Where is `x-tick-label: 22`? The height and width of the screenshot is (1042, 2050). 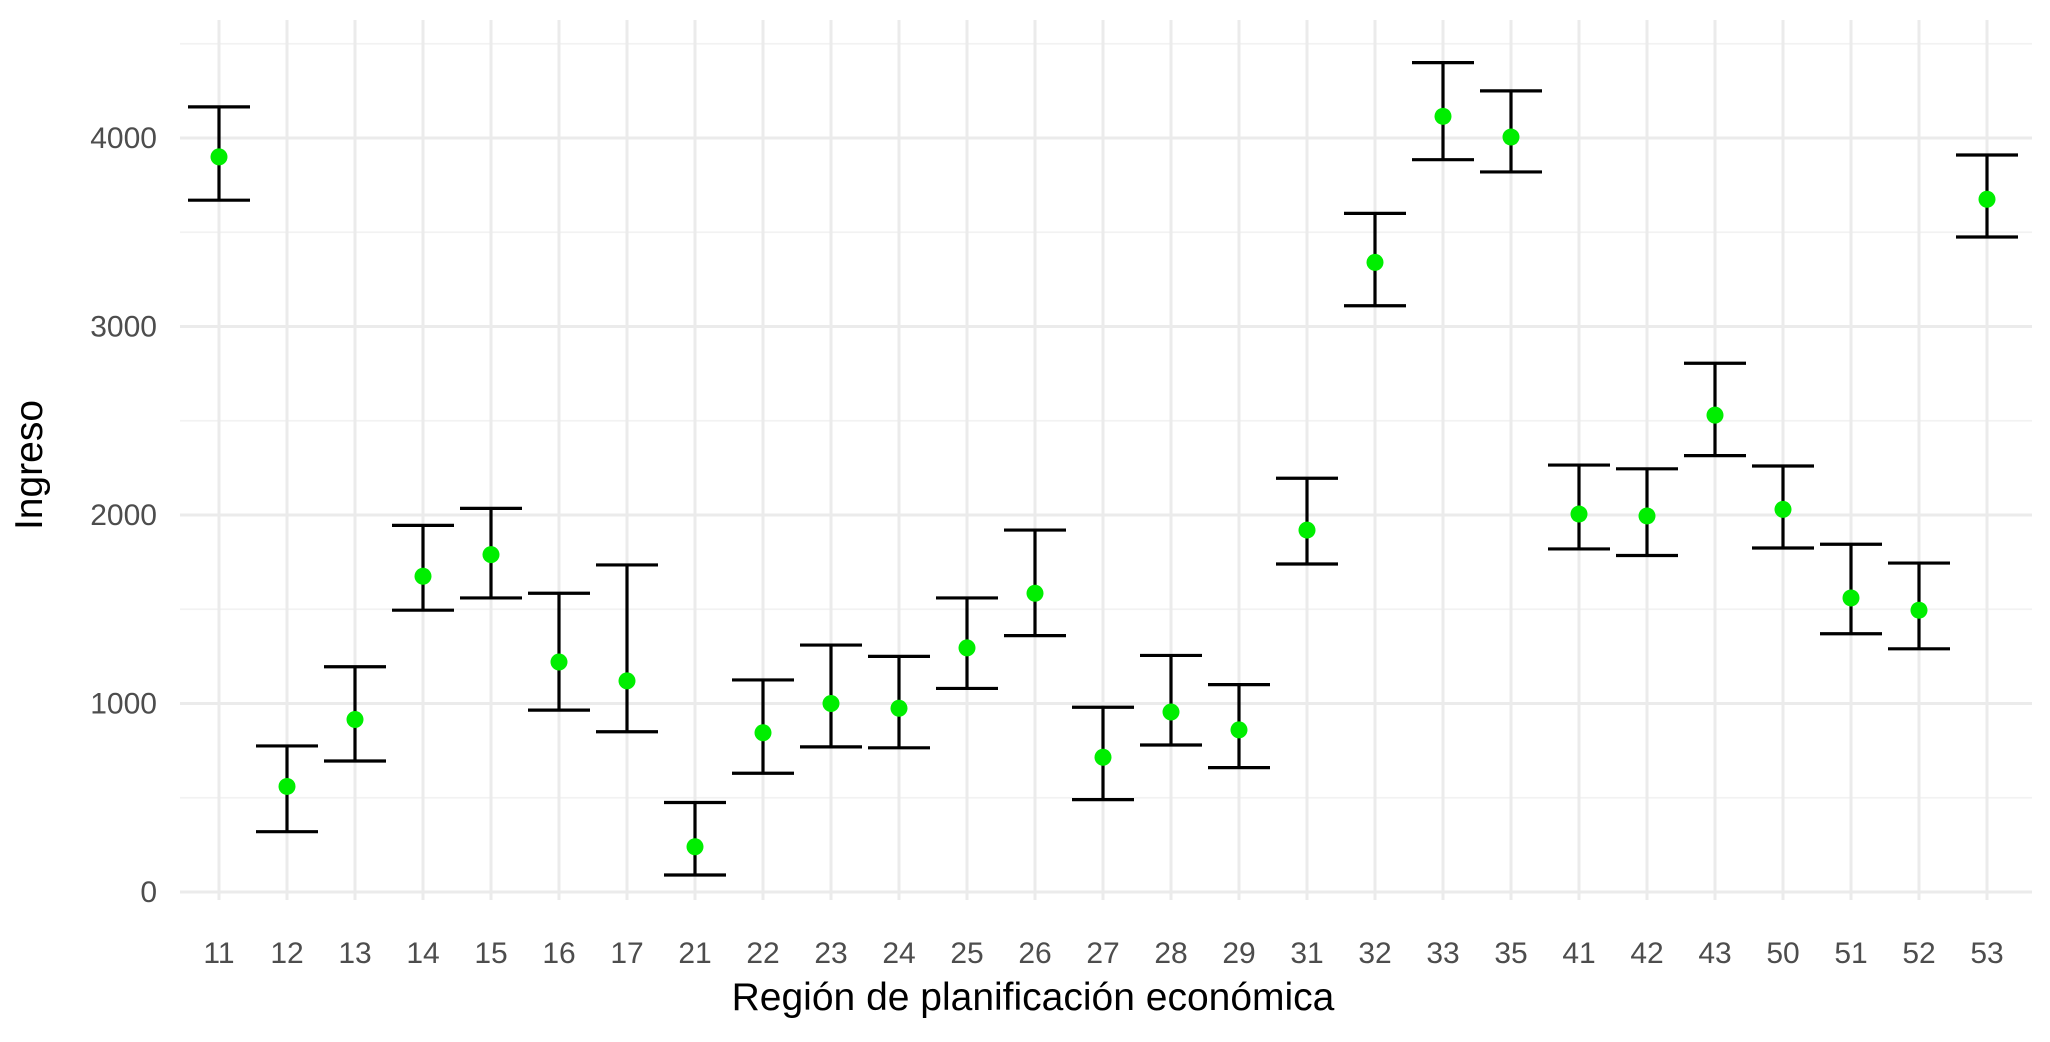 x-tick-label: 22 is located at coordinates (762, 953).